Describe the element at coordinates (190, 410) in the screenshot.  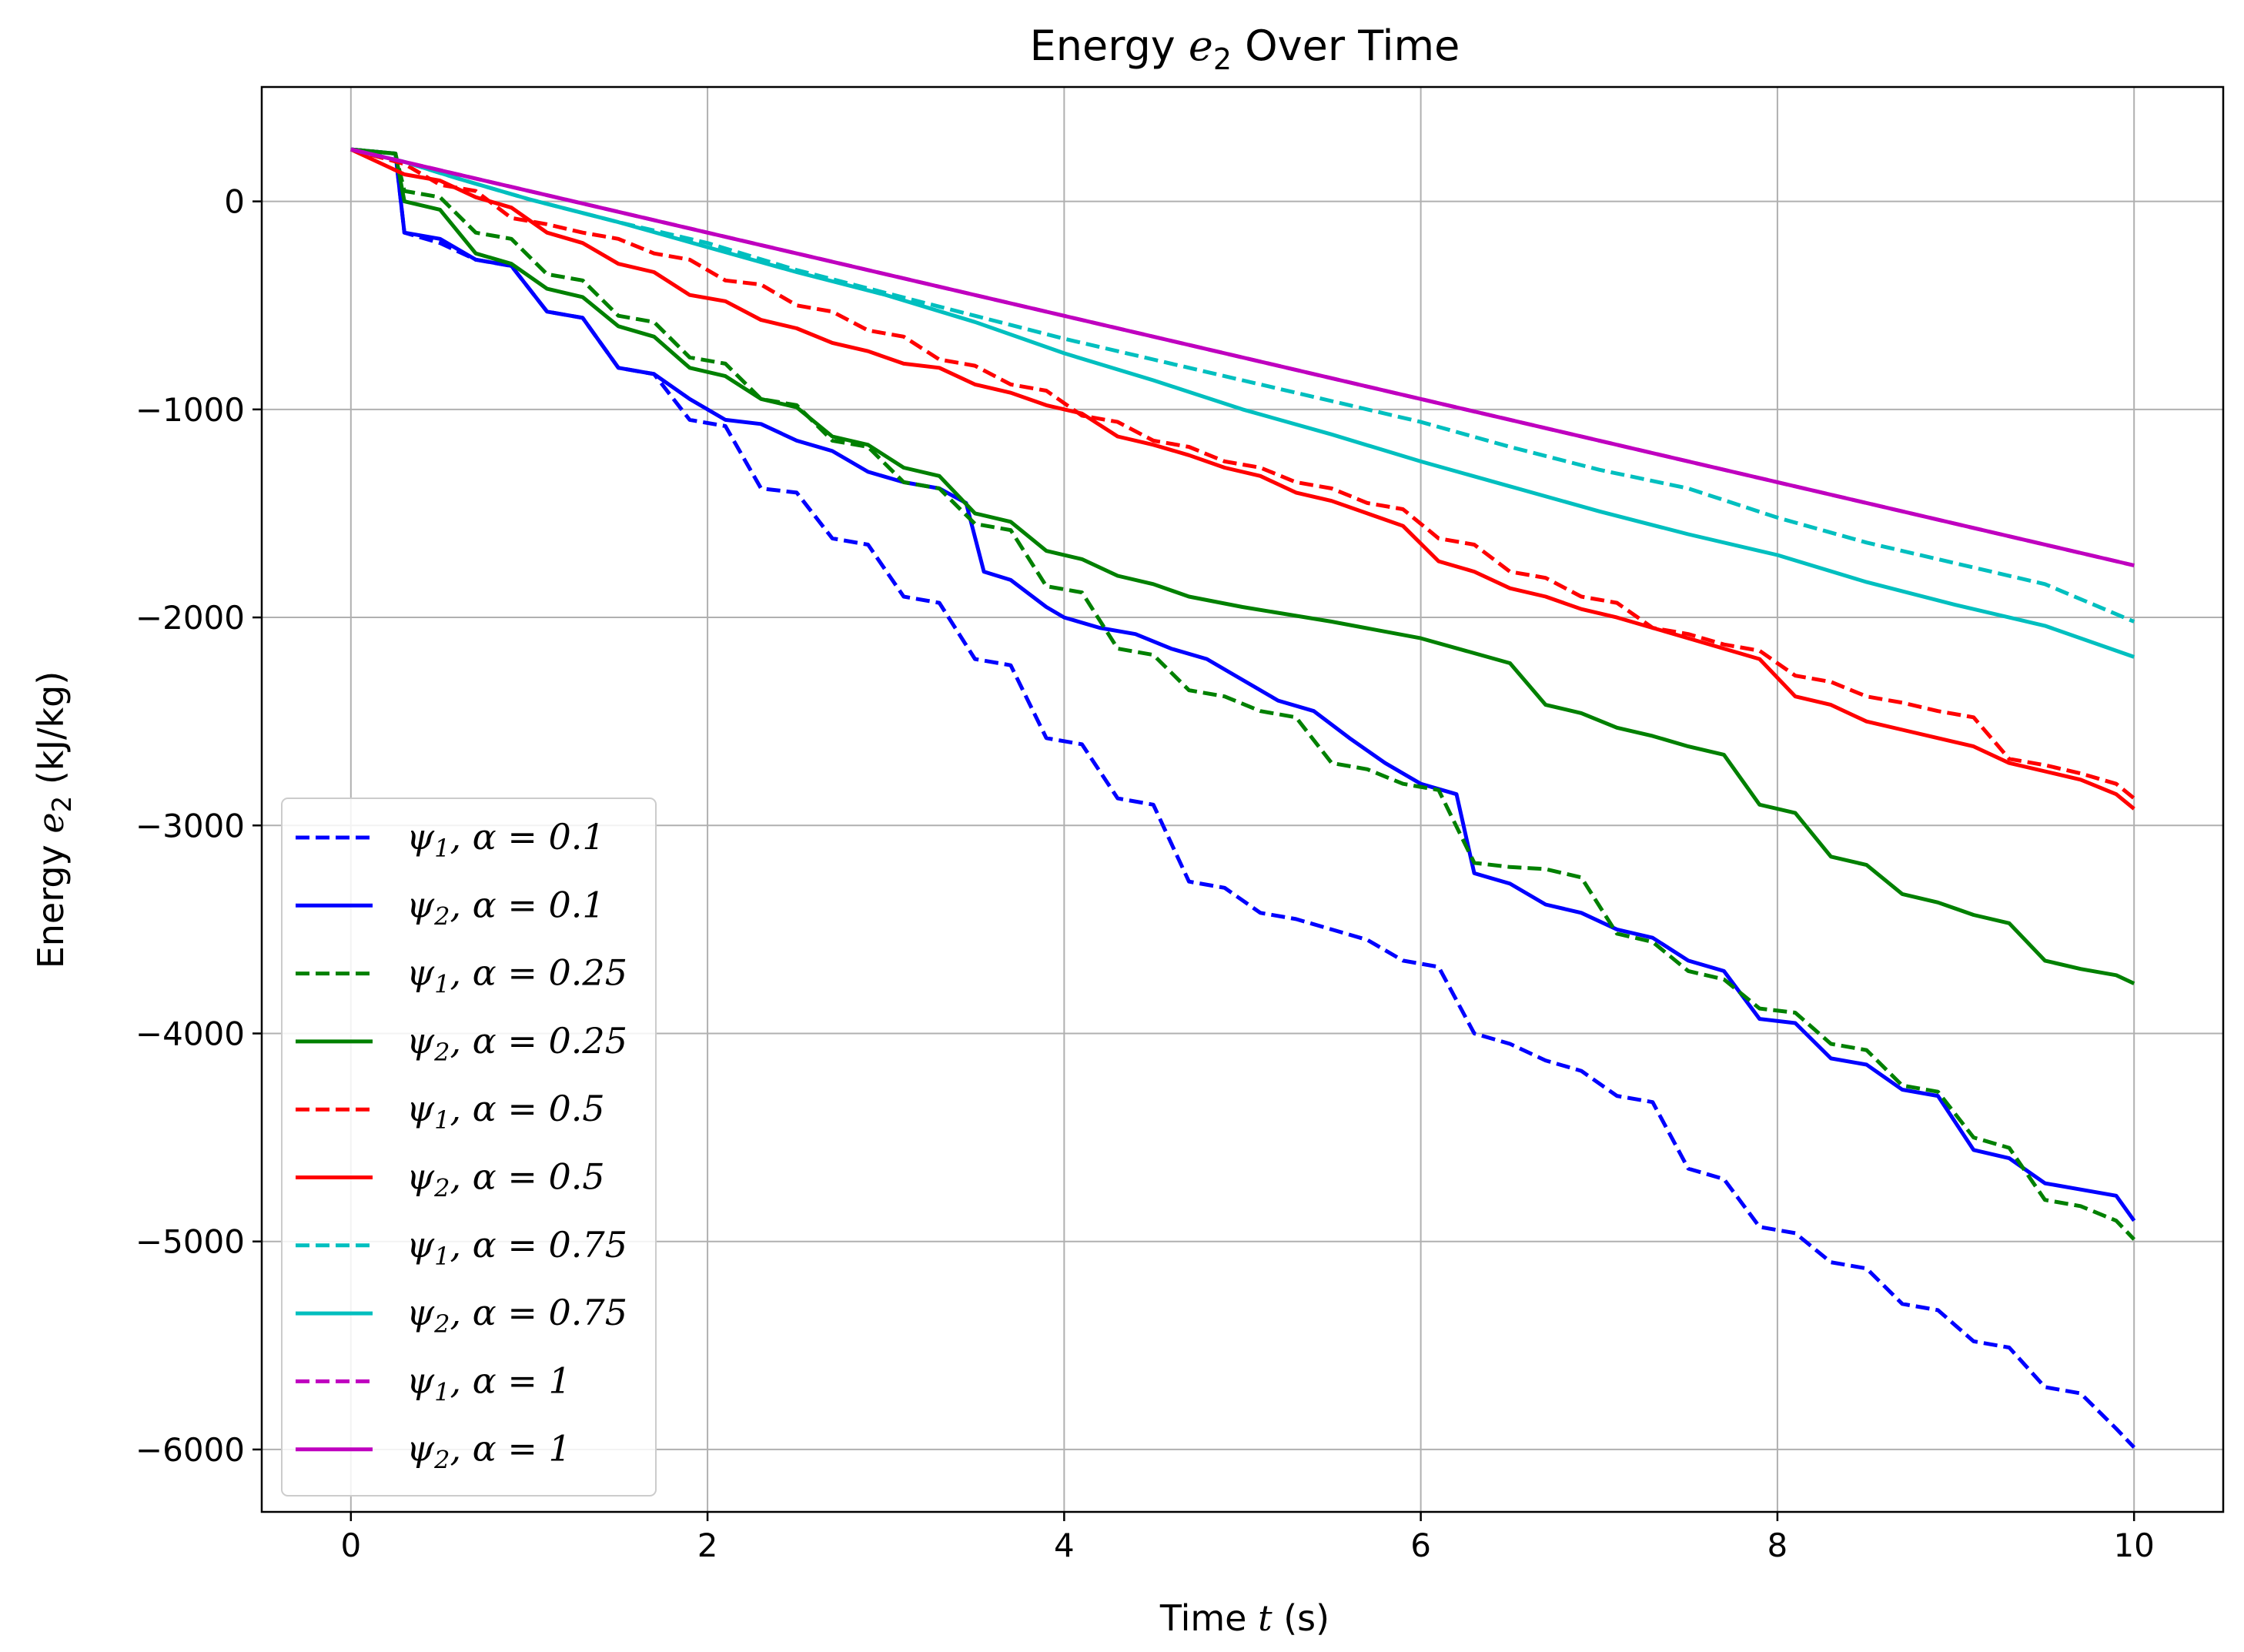
I see `y-tick-label: −1000` at that location.